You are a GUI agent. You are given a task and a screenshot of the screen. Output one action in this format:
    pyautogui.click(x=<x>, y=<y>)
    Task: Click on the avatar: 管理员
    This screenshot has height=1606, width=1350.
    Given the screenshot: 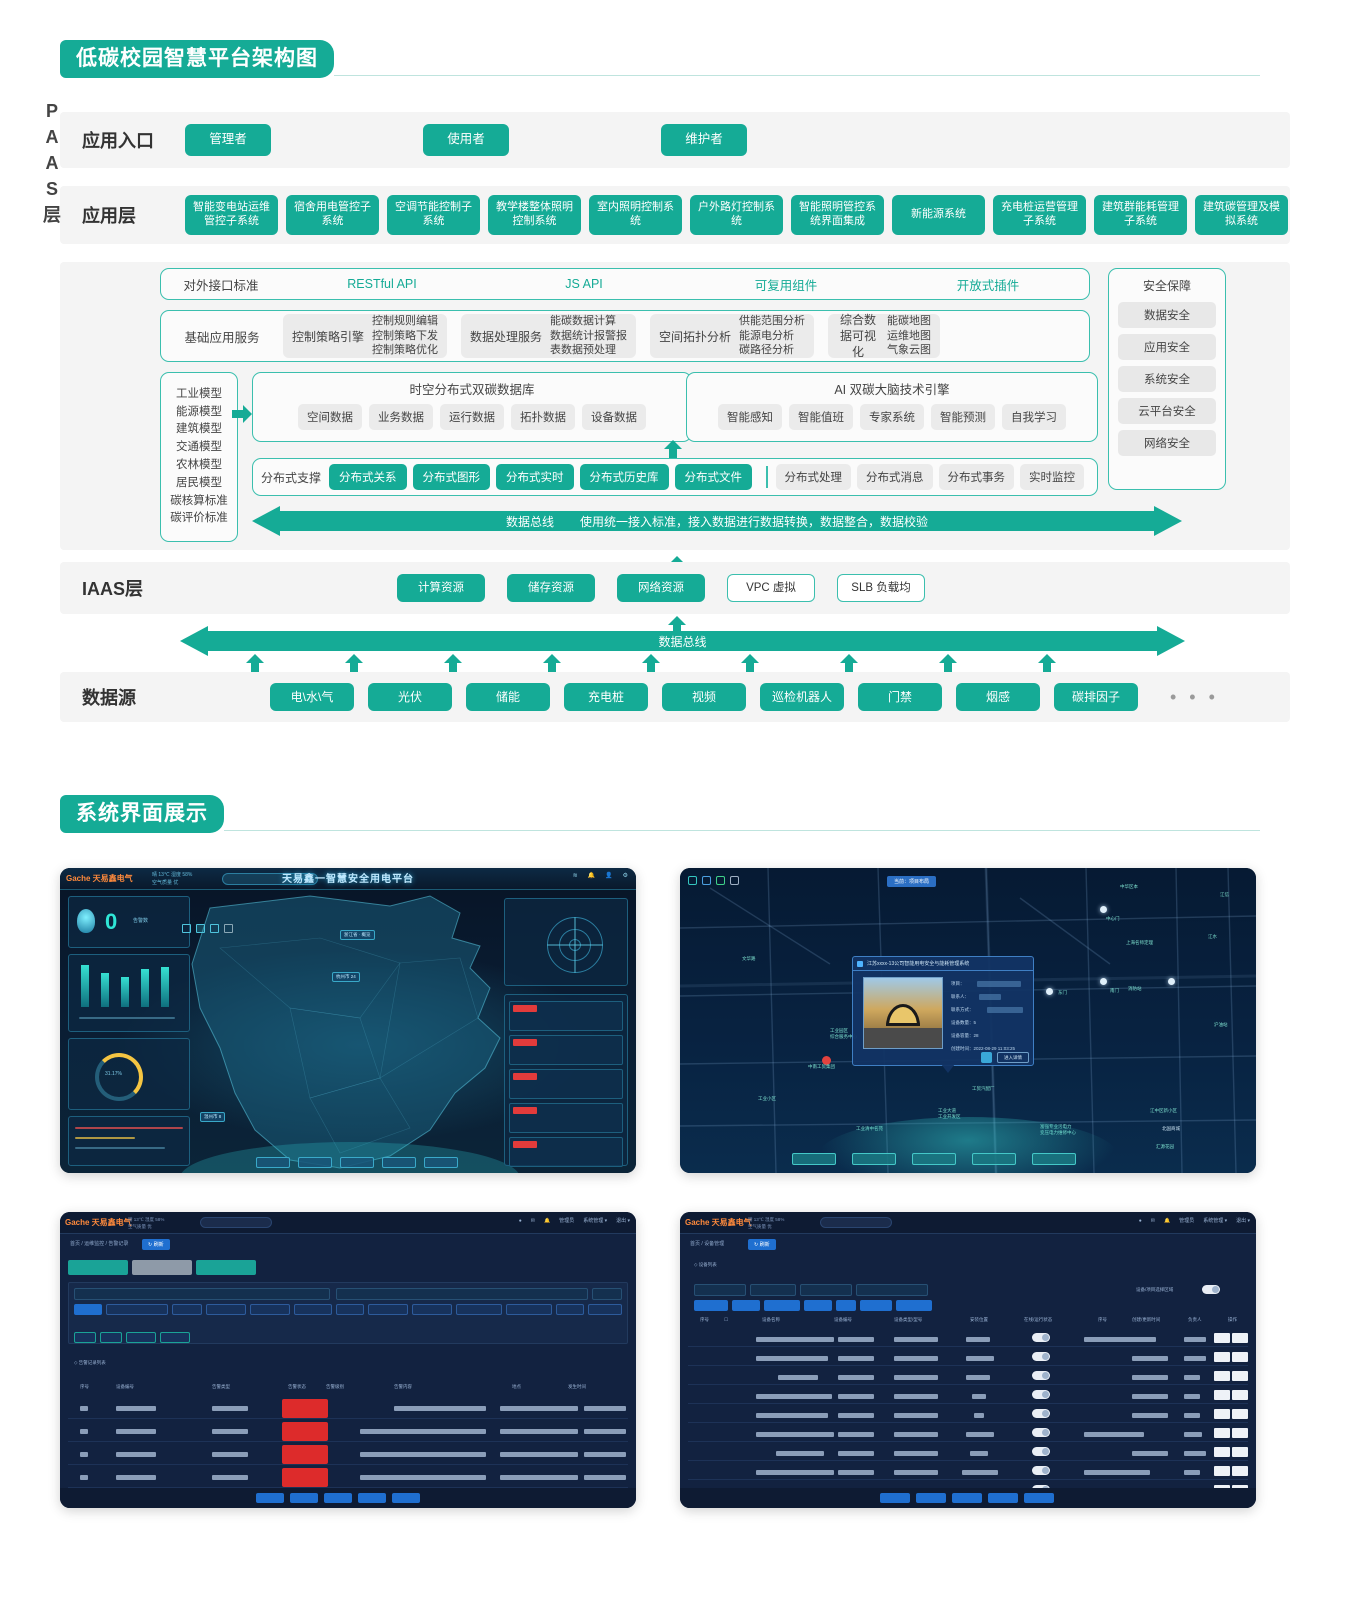 What is the action you would take?
    pyautogui.click(x=1187, y=1221)
    